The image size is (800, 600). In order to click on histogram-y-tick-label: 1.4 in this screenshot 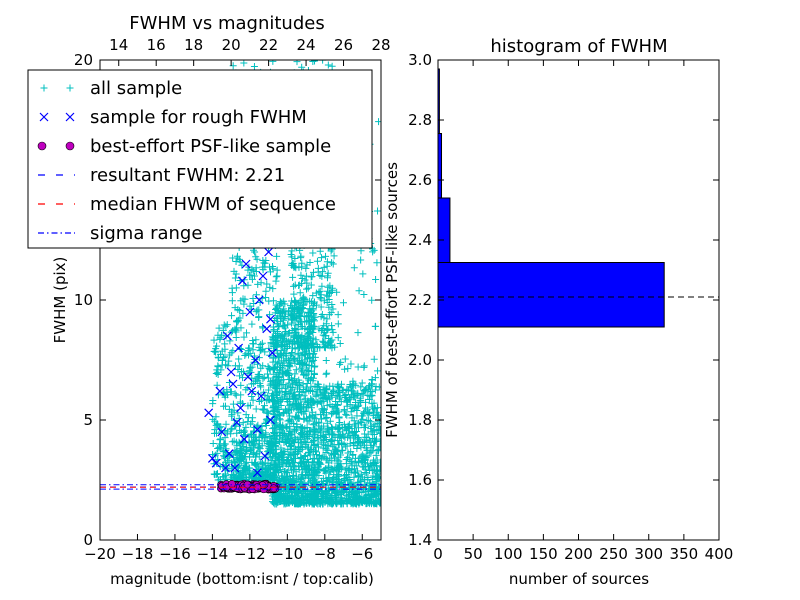, I will do `click(420, 540)`.